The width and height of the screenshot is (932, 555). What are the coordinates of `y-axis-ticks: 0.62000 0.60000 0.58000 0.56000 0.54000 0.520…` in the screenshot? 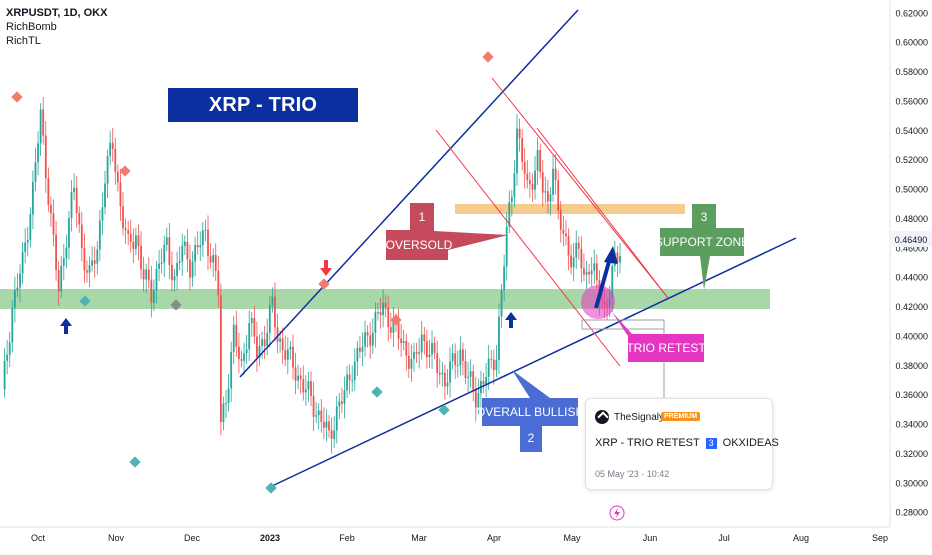 It's located at (911, 262).